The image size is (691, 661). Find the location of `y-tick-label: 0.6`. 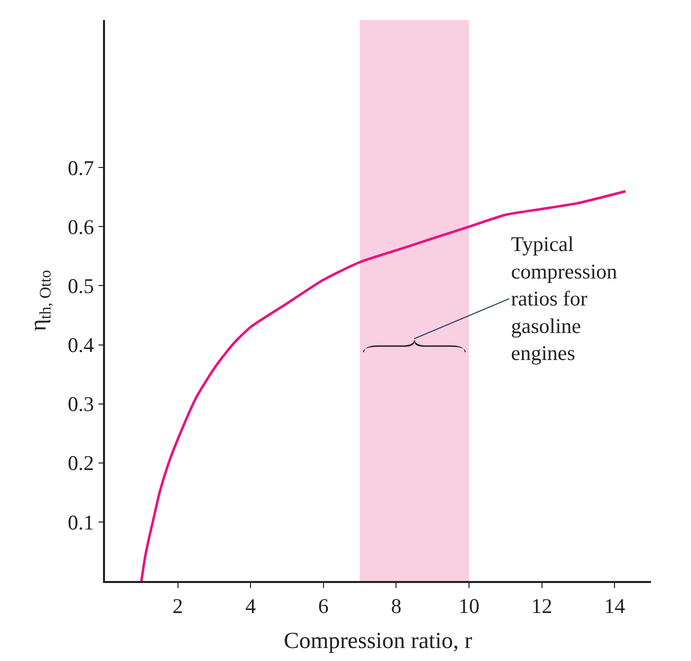

y-tick-label: 0.6 is located at coordinates (81, 227).